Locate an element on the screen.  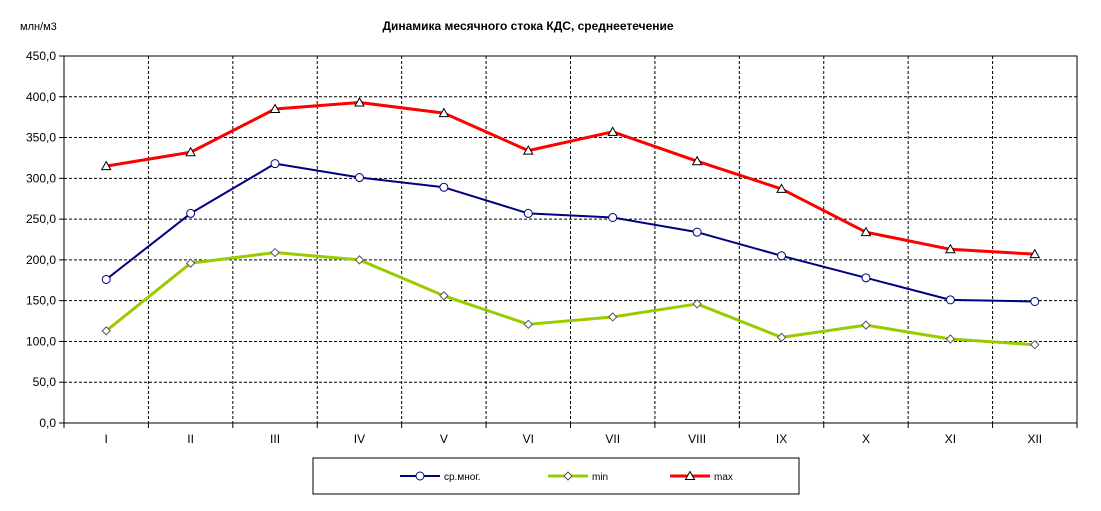
legend-label: max is located at coordinates (723, 477).